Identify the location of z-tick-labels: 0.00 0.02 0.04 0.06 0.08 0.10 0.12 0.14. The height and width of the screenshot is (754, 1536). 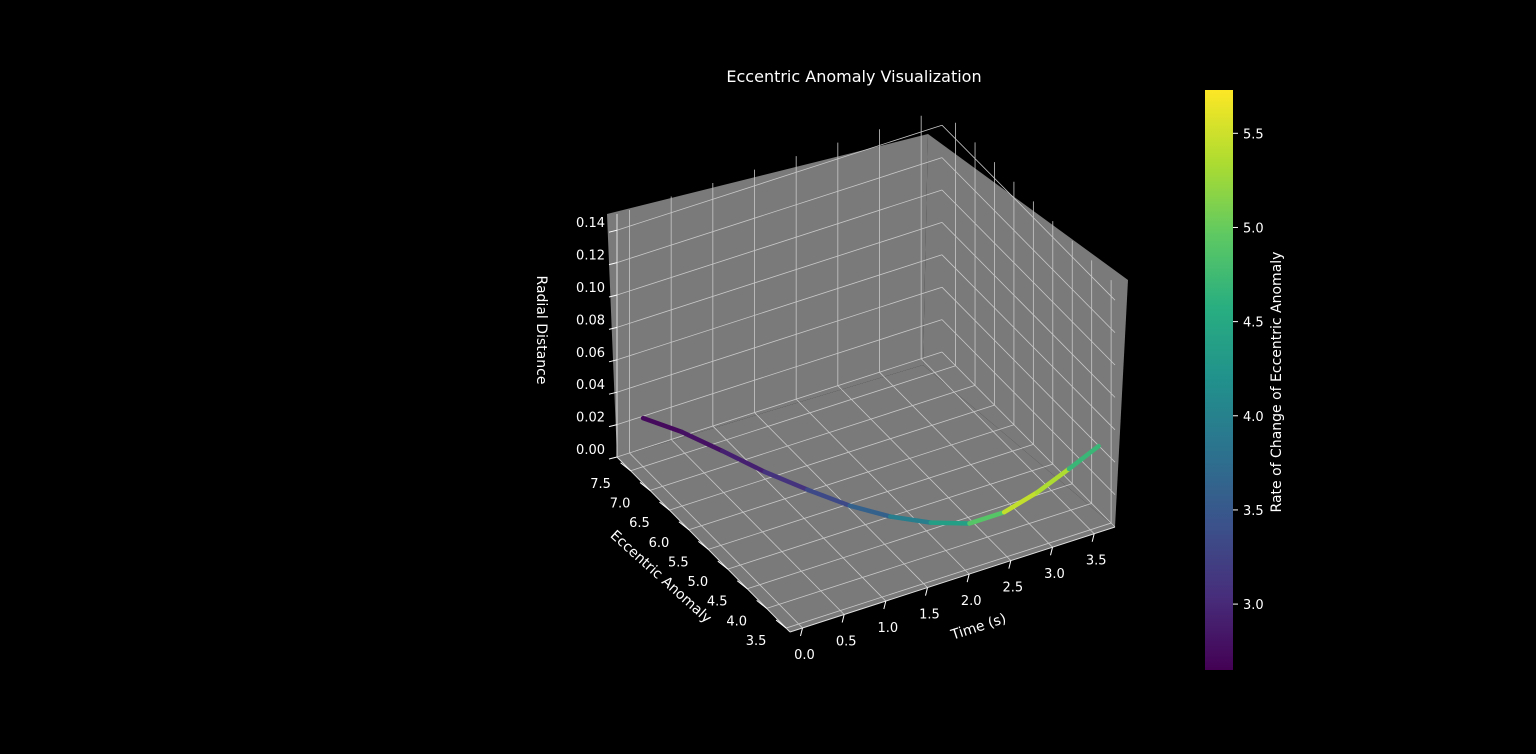
(590, 337).